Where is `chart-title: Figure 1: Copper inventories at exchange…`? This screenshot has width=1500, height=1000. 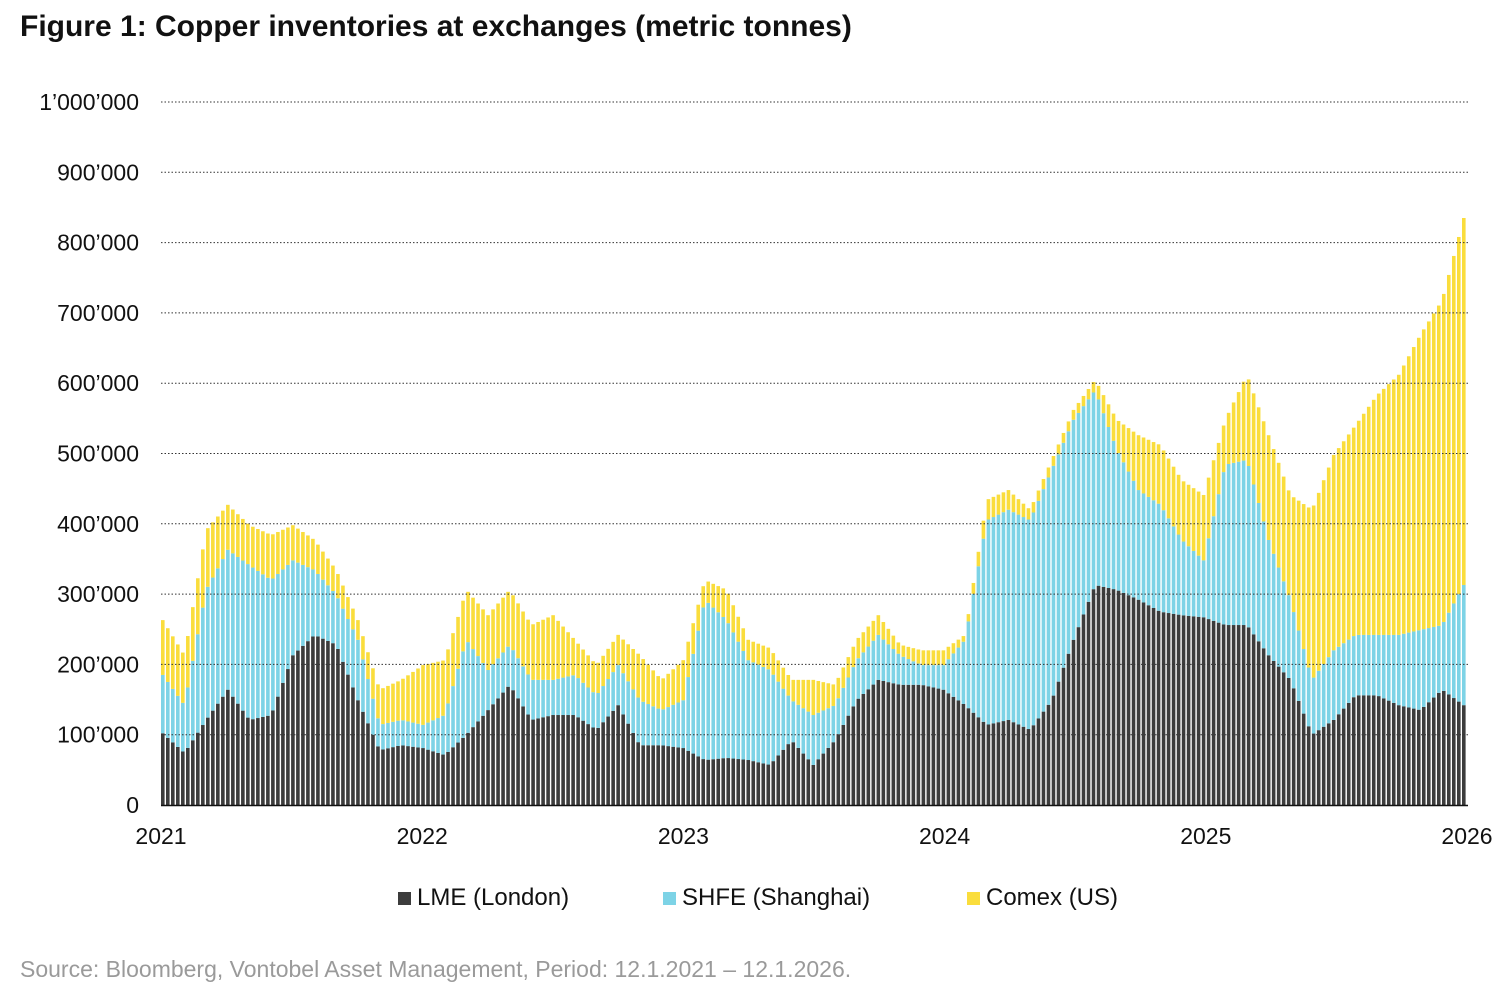 chart-title: Figure 1: Copper inventories at exchange… is located at coordinates (436, 26).